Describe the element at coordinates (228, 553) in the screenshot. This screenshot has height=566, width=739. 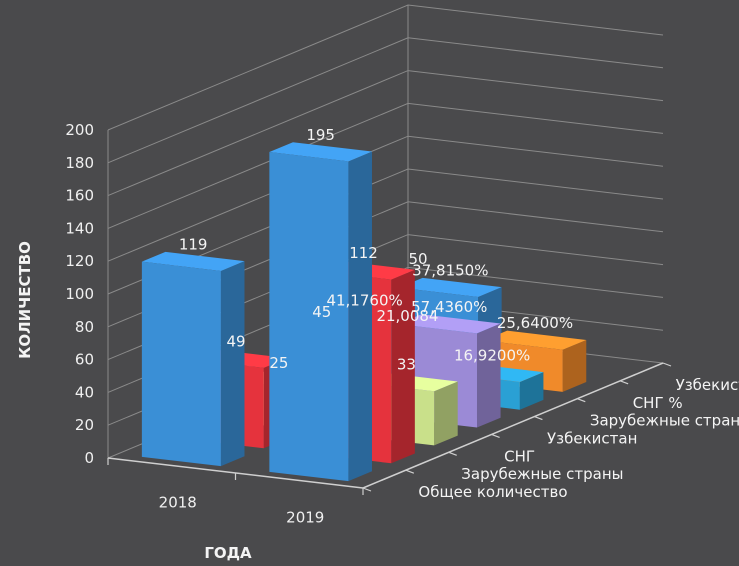
I see `x-axis-title: ГОДА` at that location.